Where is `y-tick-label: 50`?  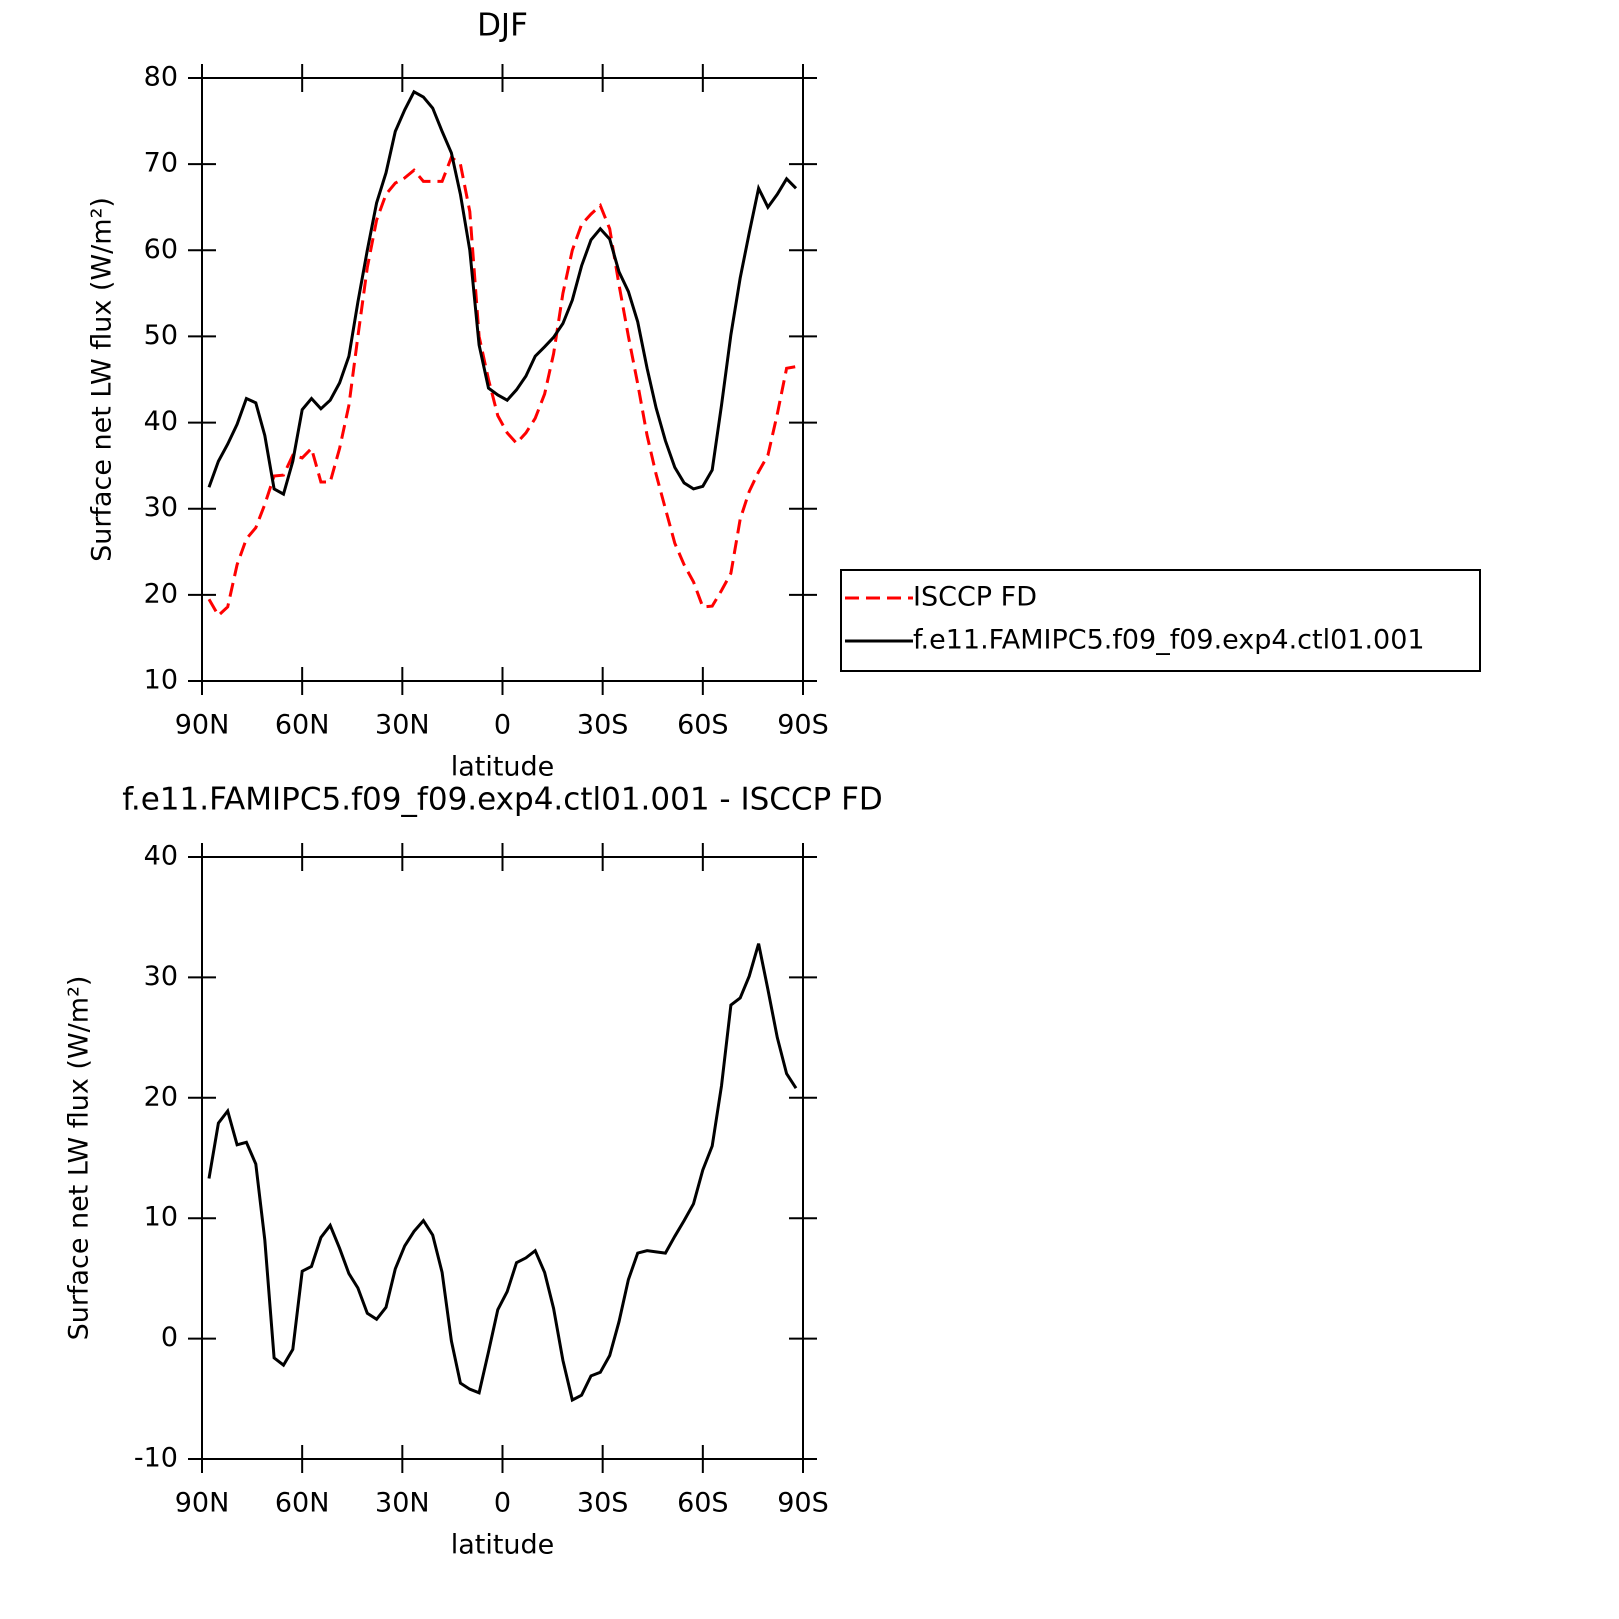 y-tick-label: 50 is located at coordinates (161, 335).